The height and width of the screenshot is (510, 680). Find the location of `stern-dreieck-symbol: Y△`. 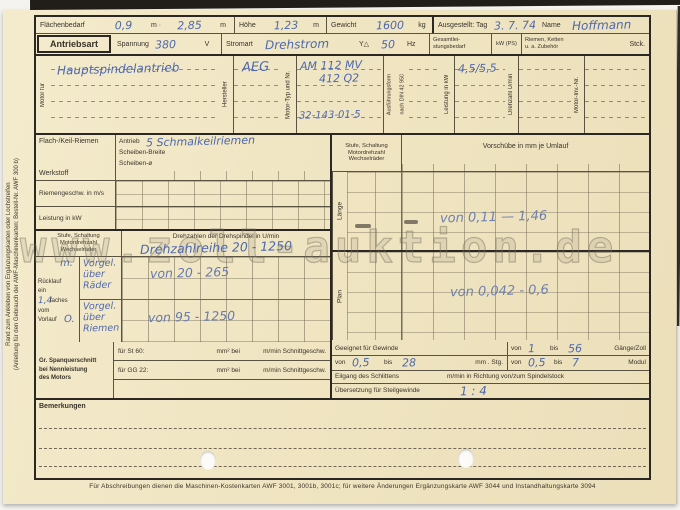

stern-dreieck-symbol: Y△ is located at coordinates (364, 44).